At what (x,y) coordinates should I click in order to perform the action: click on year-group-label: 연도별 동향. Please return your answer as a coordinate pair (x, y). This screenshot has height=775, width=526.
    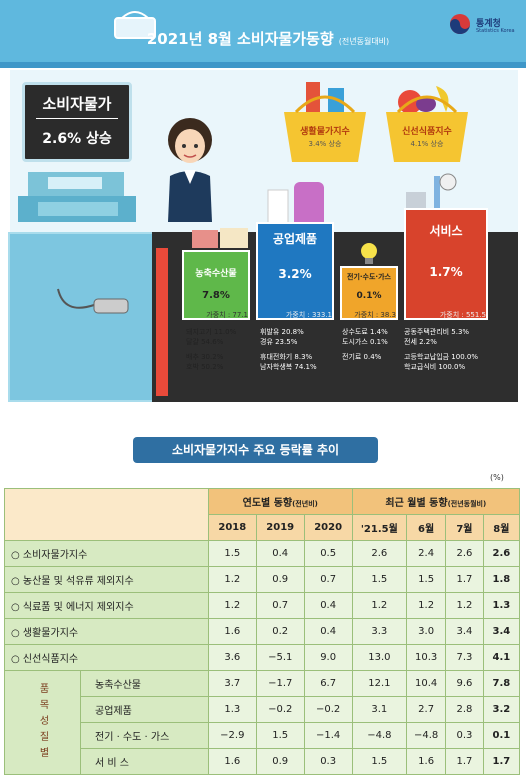
    Looking at the image, I should click on (267, 503).